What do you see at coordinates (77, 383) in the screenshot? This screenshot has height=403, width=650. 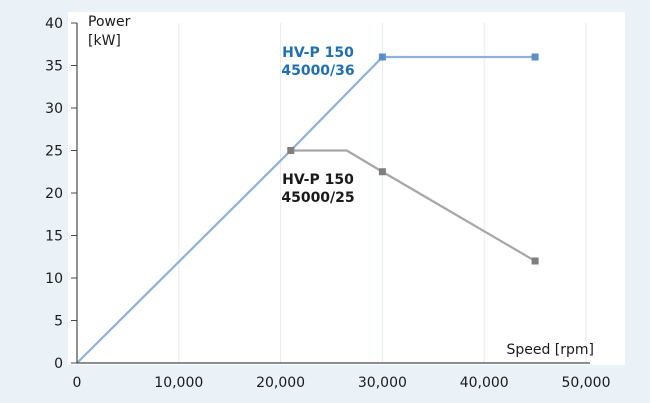 I see `x-tick-label: 0` at bounding box center [77, 383].